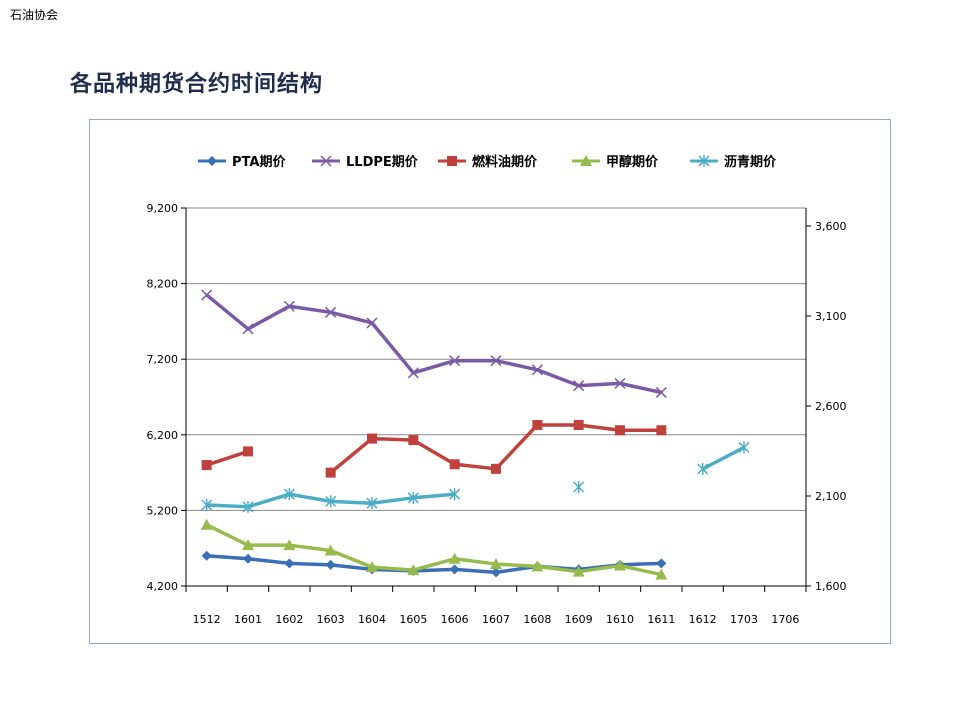  I want to click on x-tick-label: 1610, so click(620, 619).